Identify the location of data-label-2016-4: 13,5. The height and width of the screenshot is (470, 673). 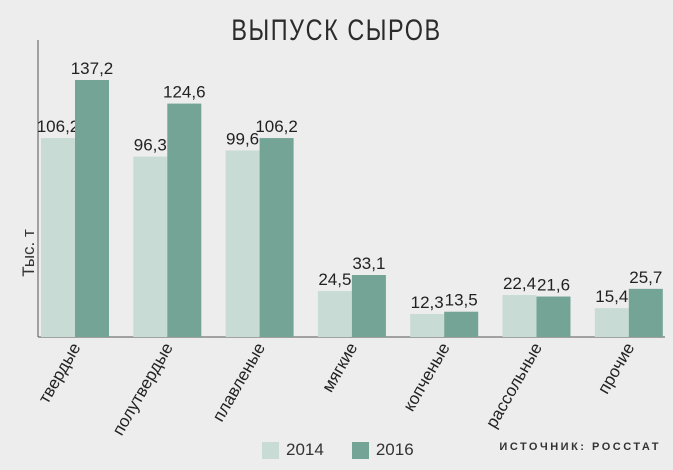
(461, 300).